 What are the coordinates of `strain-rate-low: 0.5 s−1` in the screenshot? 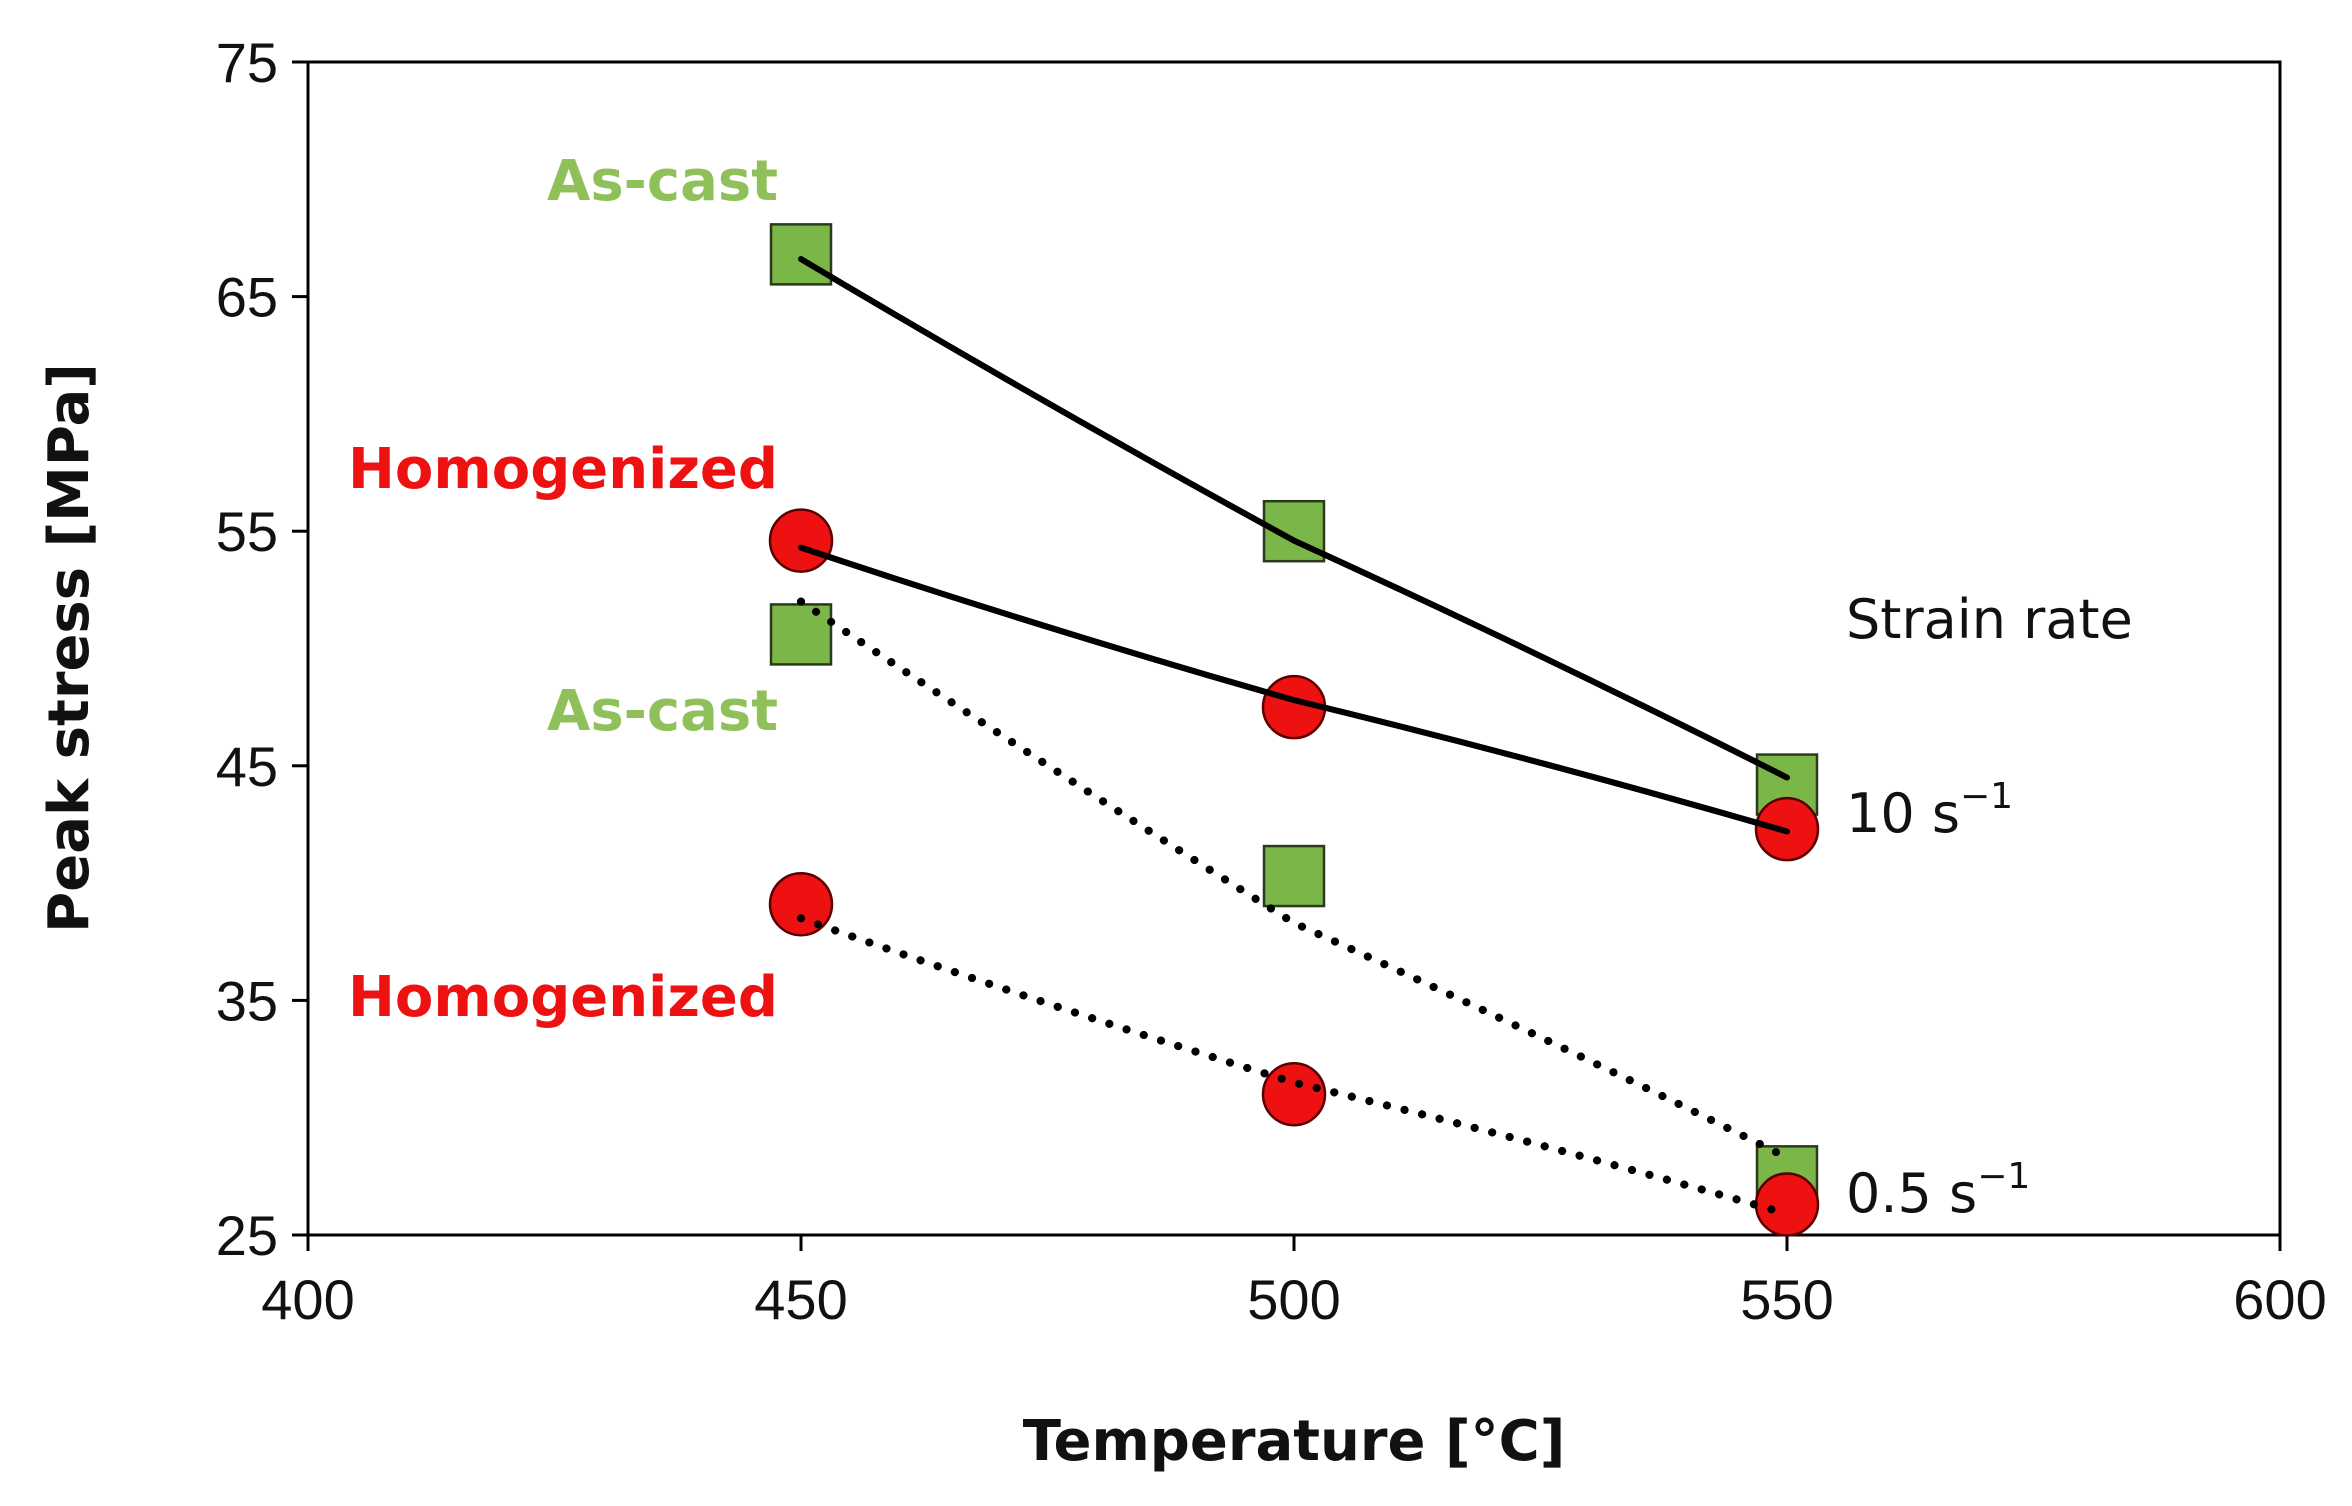 It's located at (1938, 1190).